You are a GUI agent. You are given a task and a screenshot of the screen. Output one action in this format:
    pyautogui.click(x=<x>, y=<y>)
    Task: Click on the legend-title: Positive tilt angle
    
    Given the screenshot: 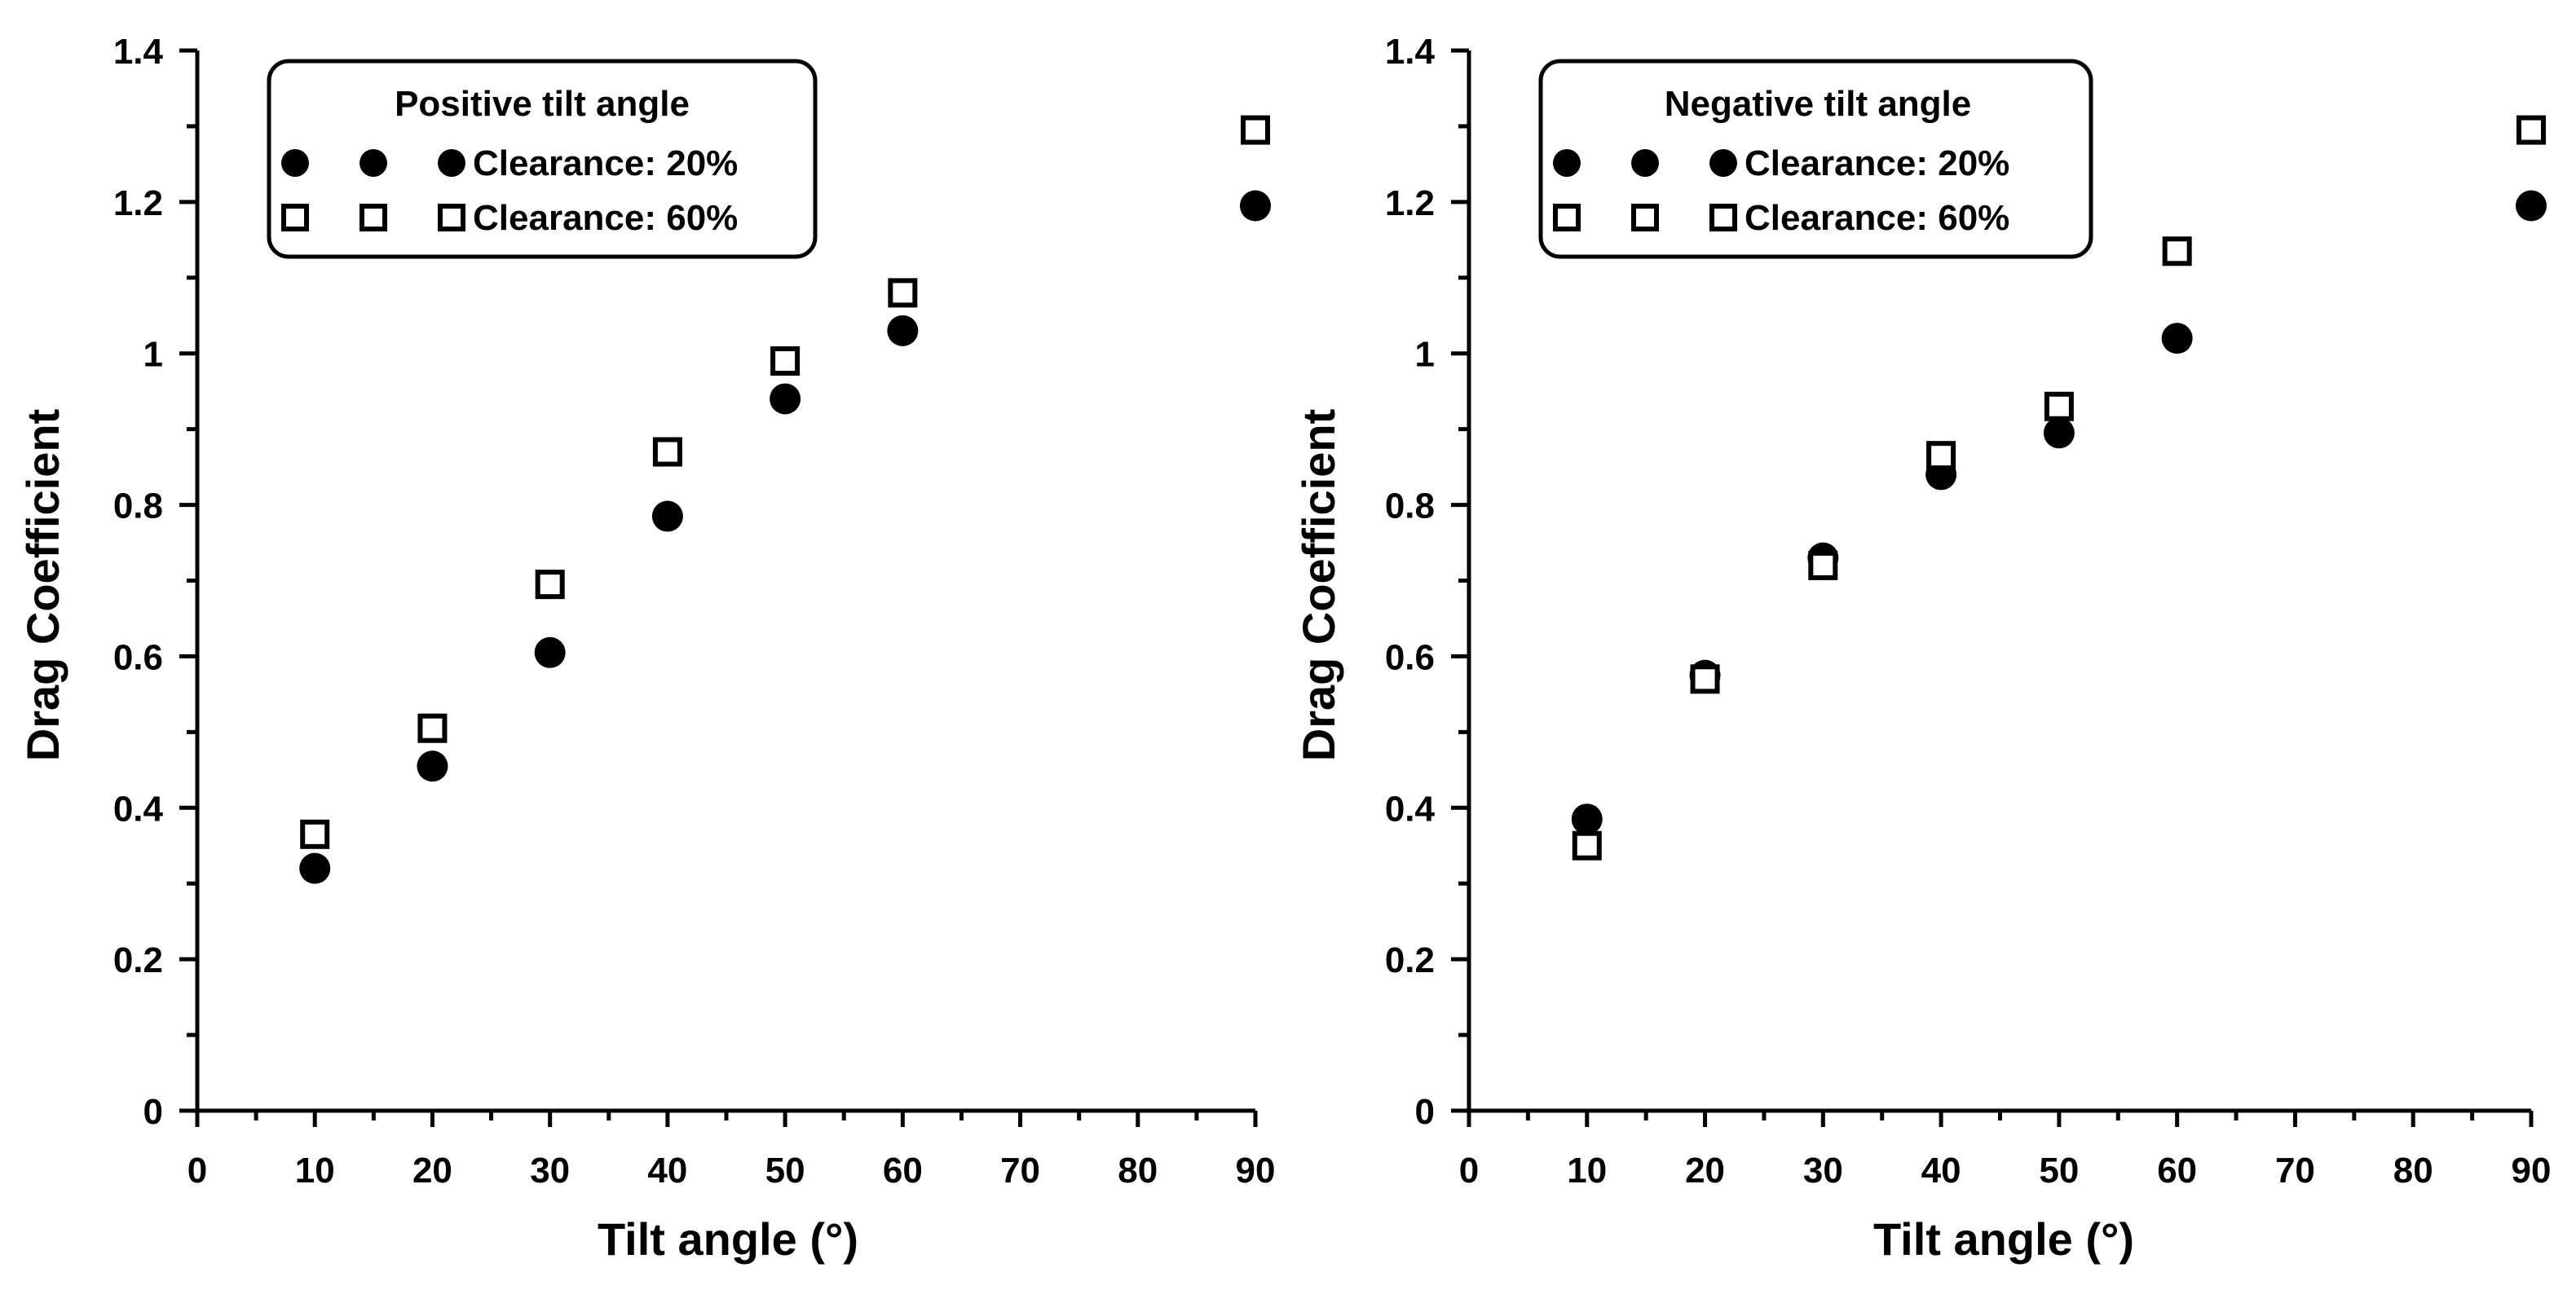 What is the action you would take?
    pyautogui.click(x=542, y=104)
    